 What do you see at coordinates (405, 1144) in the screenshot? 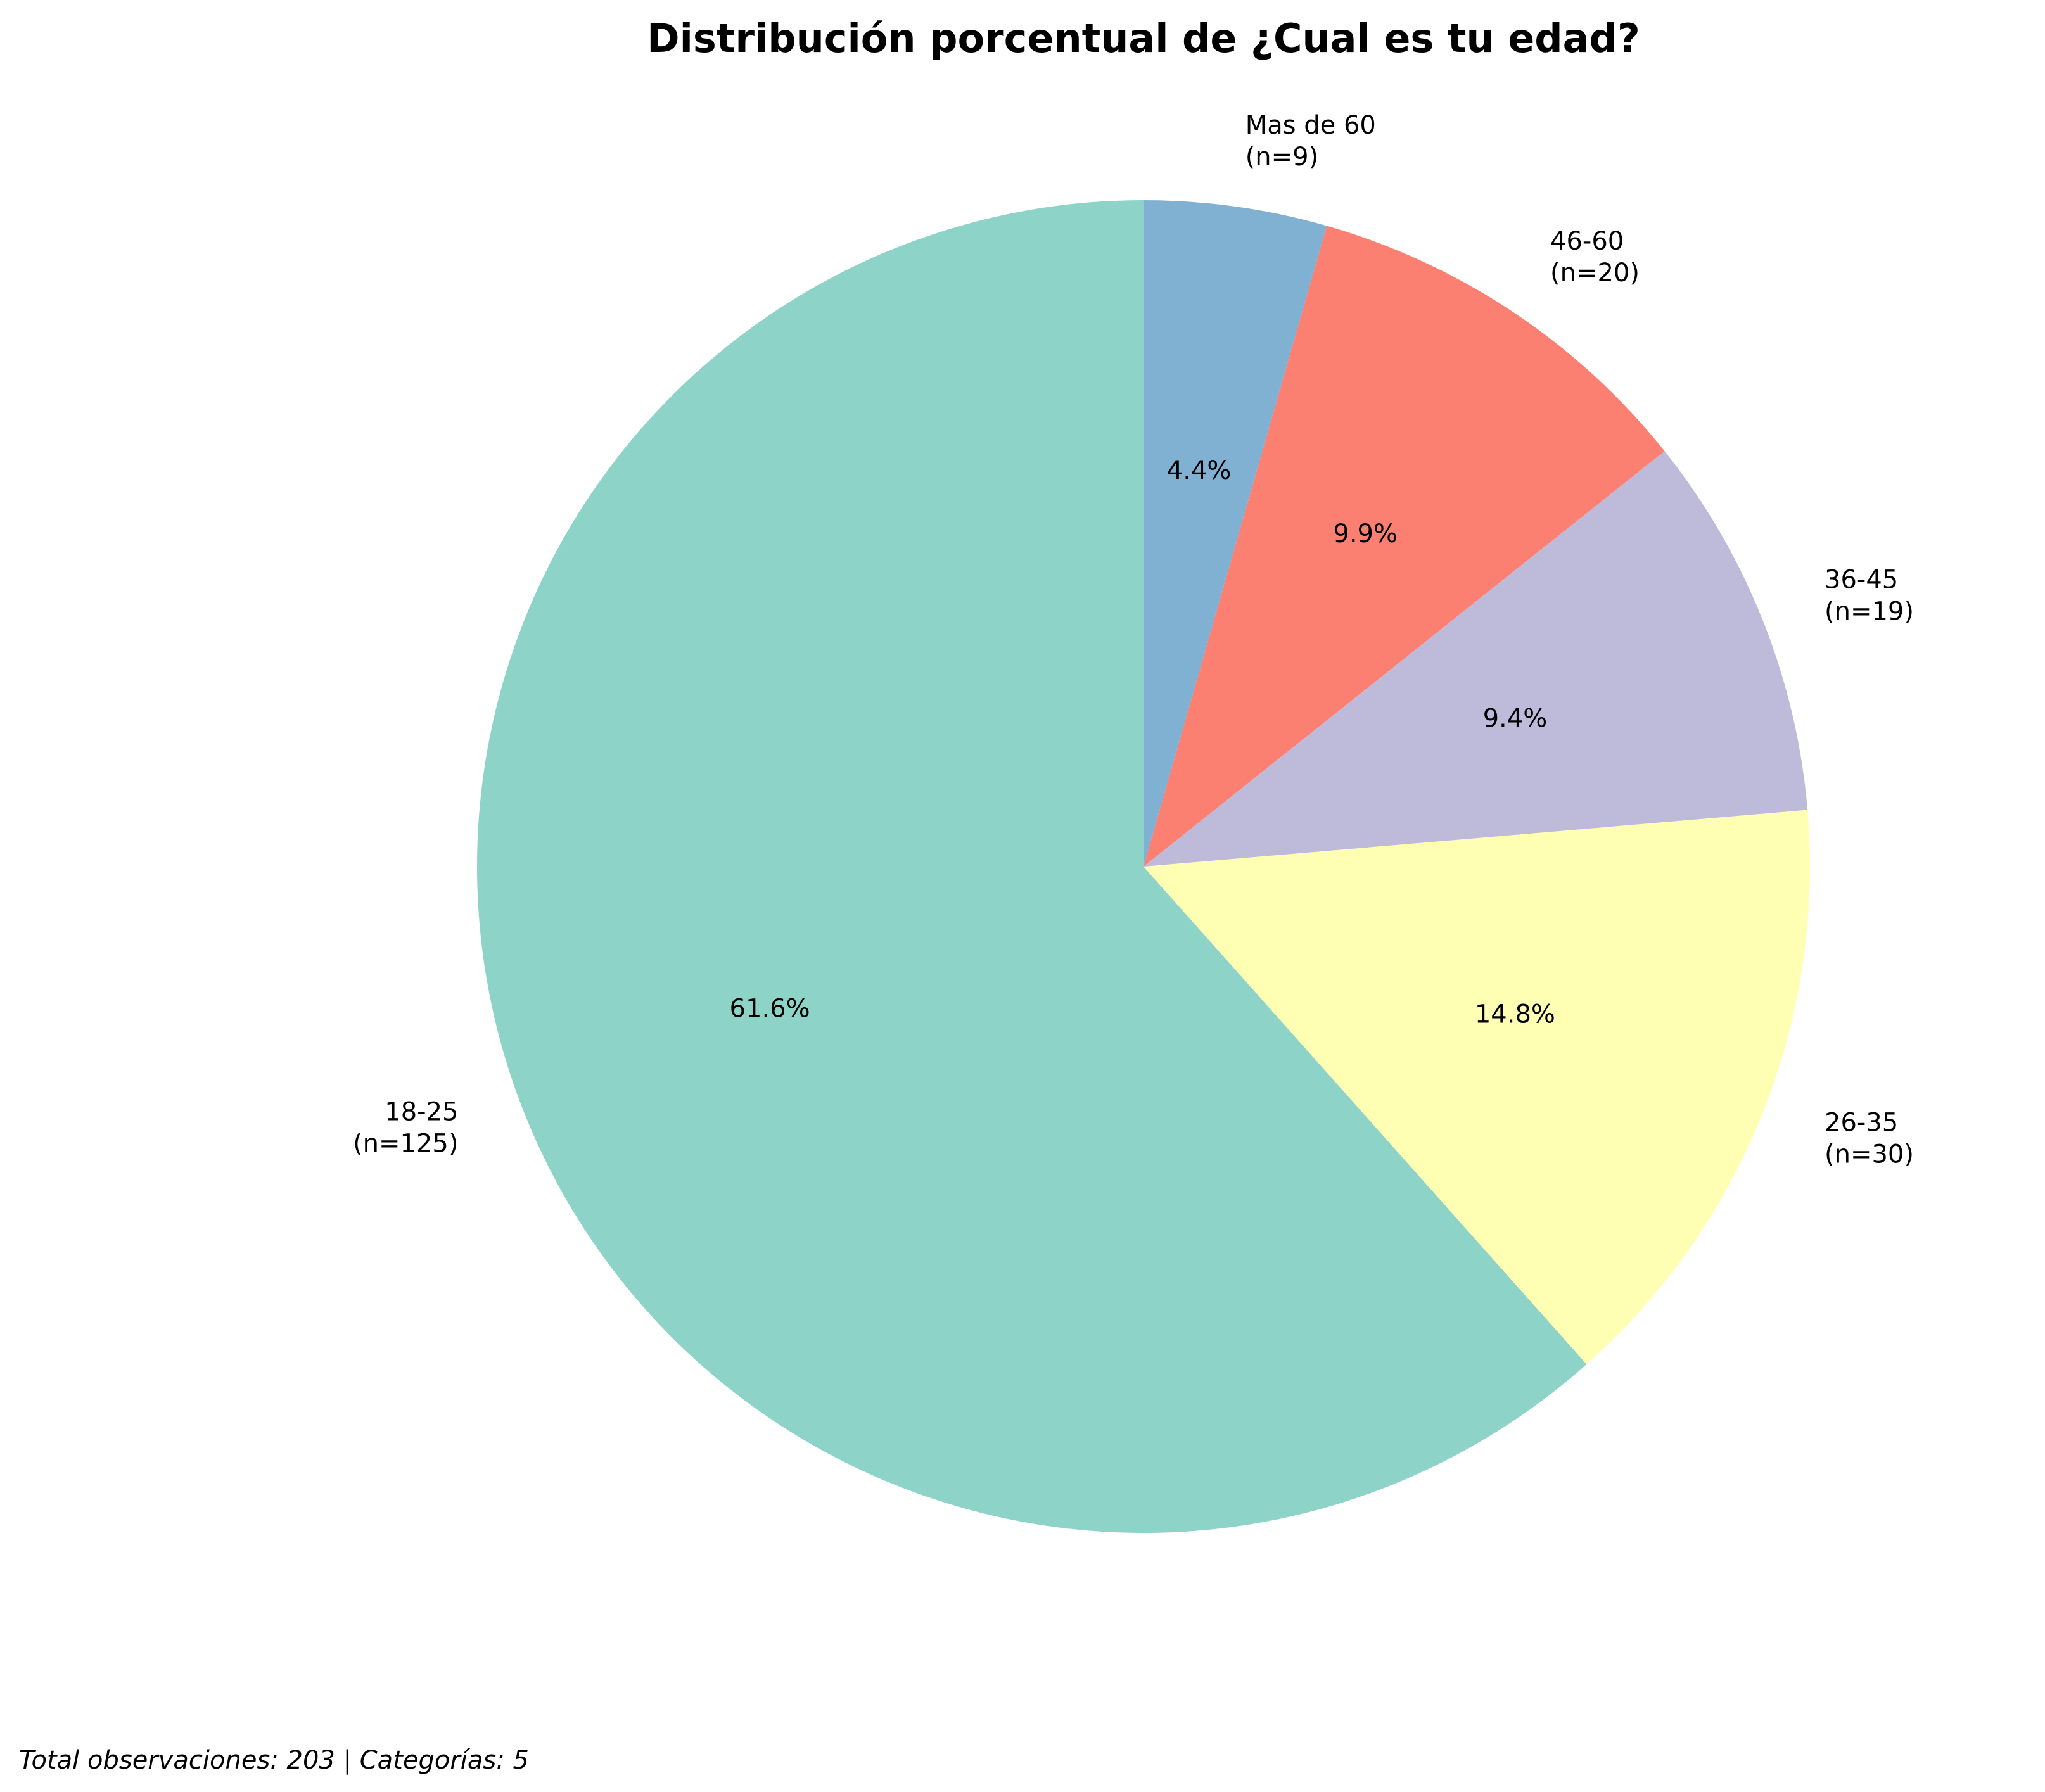
I see `category-count: (n=125)` at bounding box center [405, 1144].